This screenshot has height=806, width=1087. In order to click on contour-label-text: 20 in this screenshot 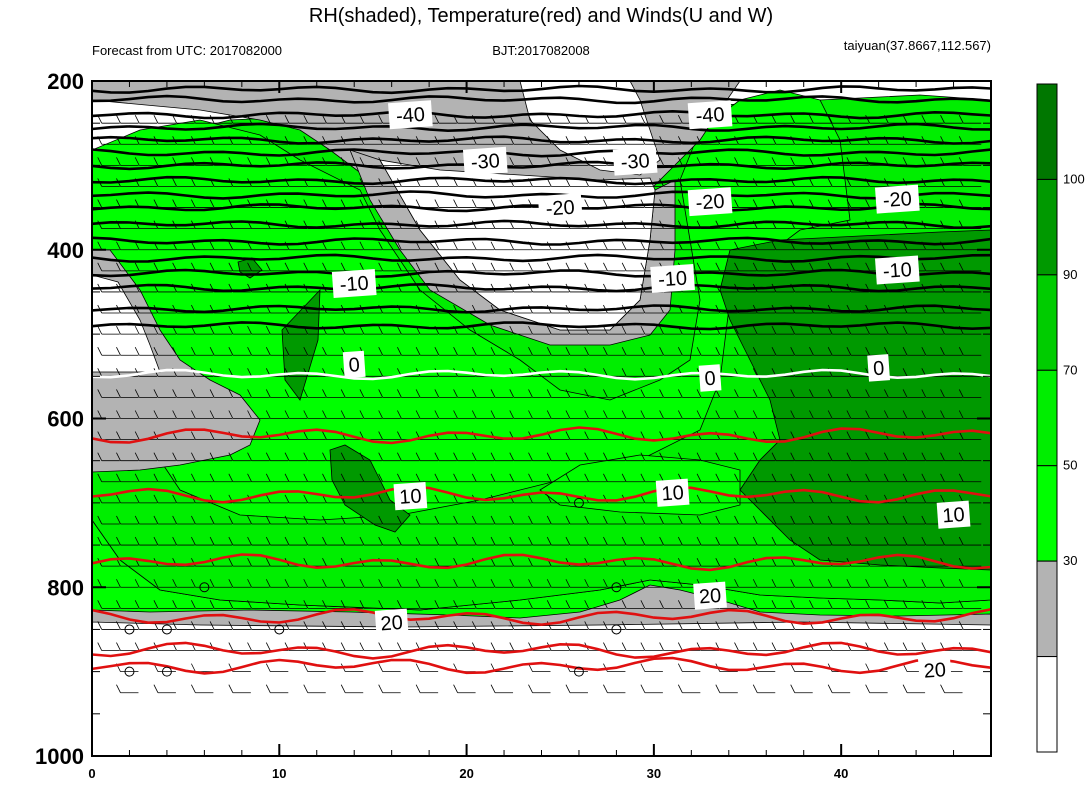, I will do `click(392, 623)`.